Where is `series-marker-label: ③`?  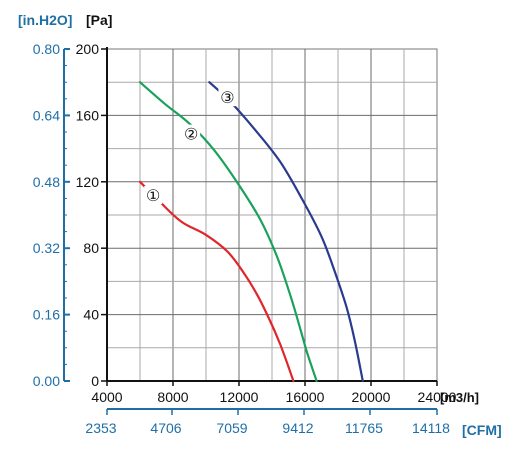
series-marker-label: ③ is located at coordinates (227, 98).